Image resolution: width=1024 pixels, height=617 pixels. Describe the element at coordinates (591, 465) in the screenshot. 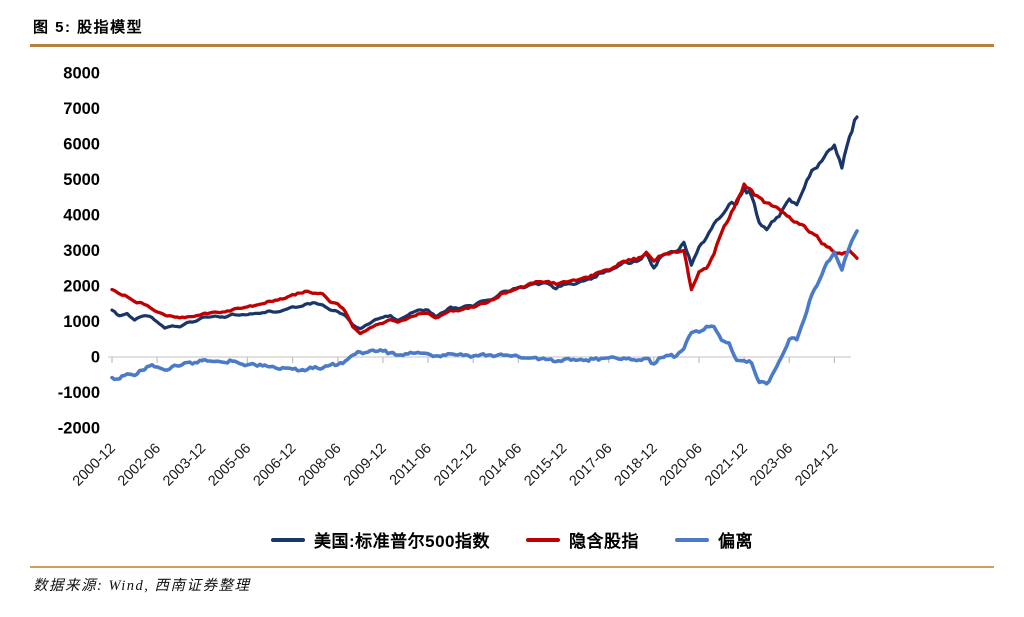

I see `x-tick-label: 2017-06` at that location.